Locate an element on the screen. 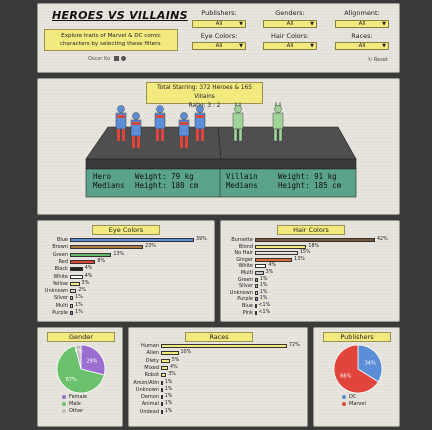 This screenshot has height=430, width=432. publishers-legend: DC Marvel is located at coordinates (354, 401).